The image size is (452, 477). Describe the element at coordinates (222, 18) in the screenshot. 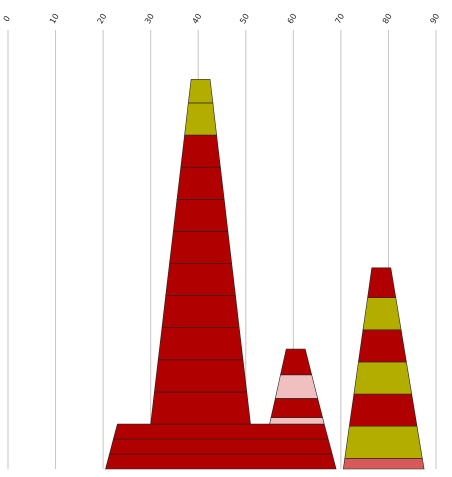

I see `x-tick-labels: 0 10 20 30 40 50 60 70 80 90` at that location.